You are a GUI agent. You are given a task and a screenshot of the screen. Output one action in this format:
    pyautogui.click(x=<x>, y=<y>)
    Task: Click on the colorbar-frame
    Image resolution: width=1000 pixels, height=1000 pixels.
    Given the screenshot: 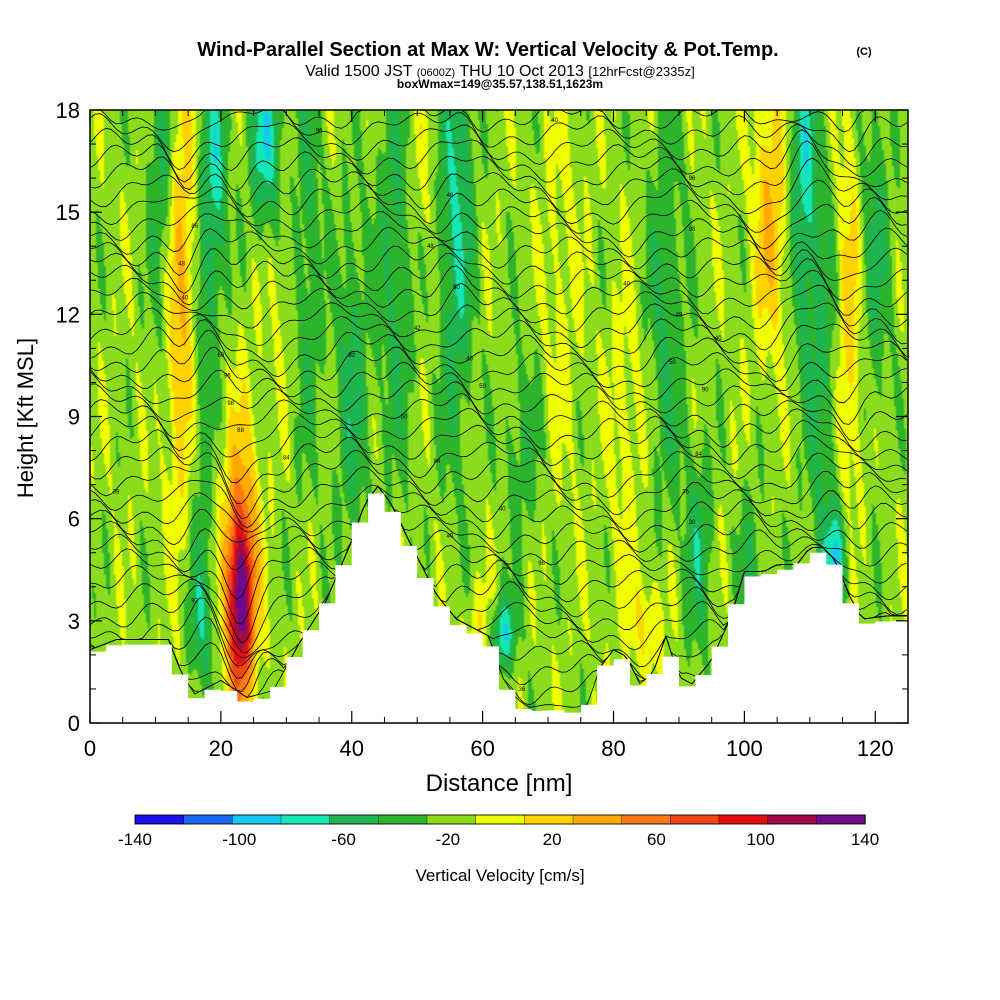 What is the action you would take?
    pyautogui.click(x=500, y=819)
    